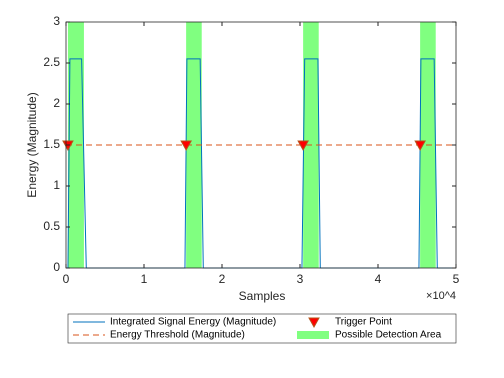  What do you see at coordinates (56, 21) in the screenshot?
I see `y-tick-label: 3` at bounding box center [56, 21].